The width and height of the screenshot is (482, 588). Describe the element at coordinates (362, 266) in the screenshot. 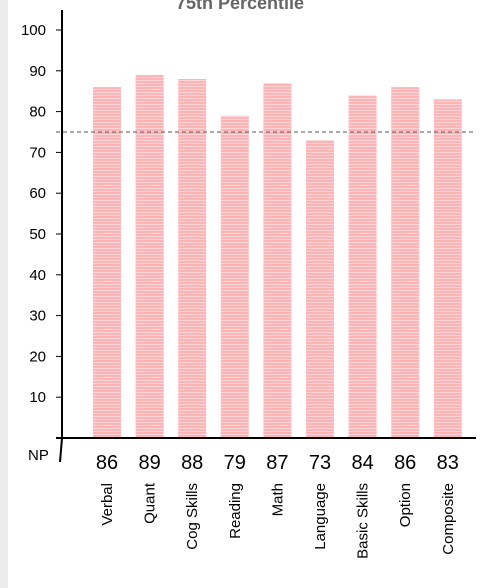

I see `bar-basic-skills` at that location.